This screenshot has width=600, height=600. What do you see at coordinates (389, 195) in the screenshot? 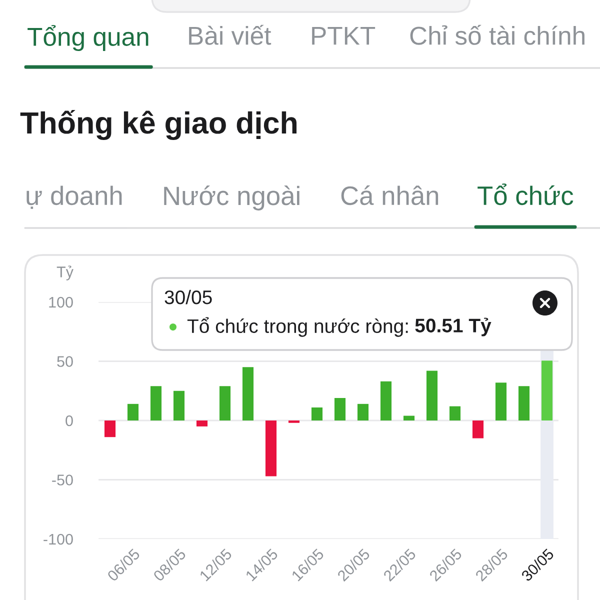
I see `text: Cá nhân` at bounding box center [389, 195].